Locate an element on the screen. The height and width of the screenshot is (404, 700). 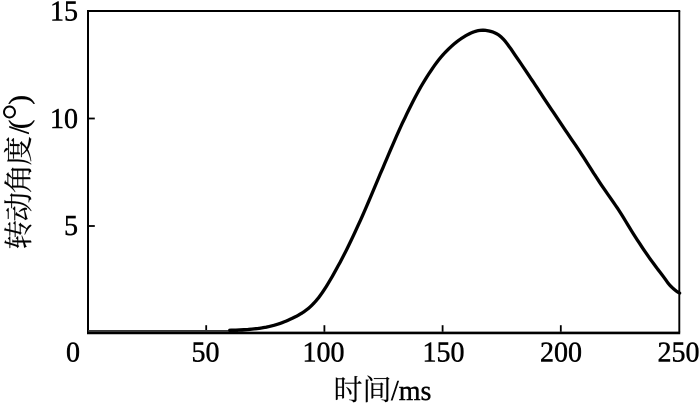
svg-text: 200 is located at coordinates (561, 353).